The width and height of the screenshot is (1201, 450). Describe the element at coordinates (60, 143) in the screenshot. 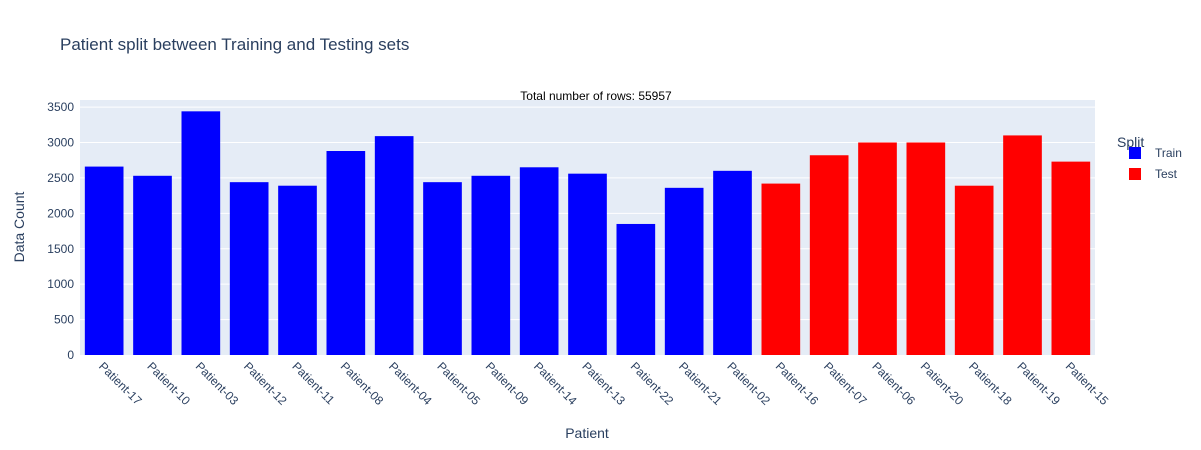

I see `y-tick-label: 3000` at that location.